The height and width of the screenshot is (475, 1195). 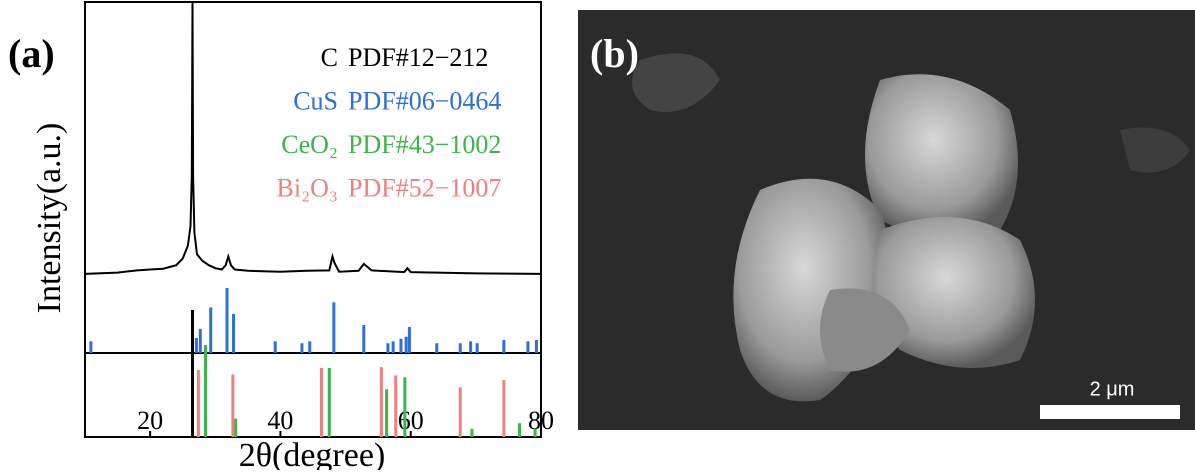 What do you see at coordinates (614, 53) in the screenshot?
I see `panel-label: (b)` at bounding box center [614, 53].